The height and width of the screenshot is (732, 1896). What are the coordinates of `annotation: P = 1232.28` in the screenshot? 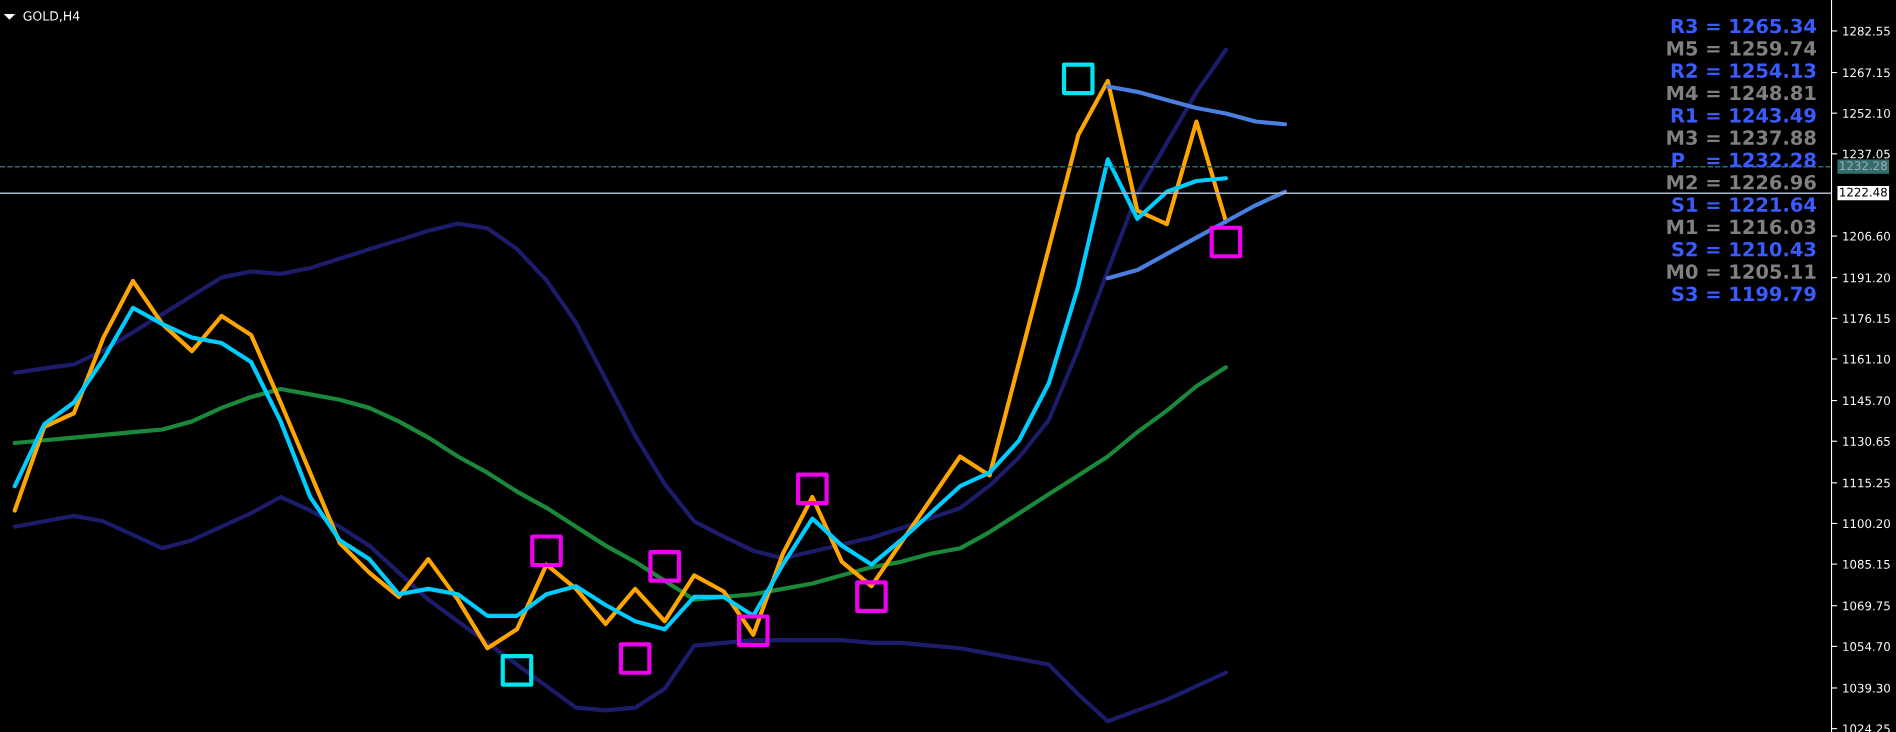 It's located at (1744, 160).